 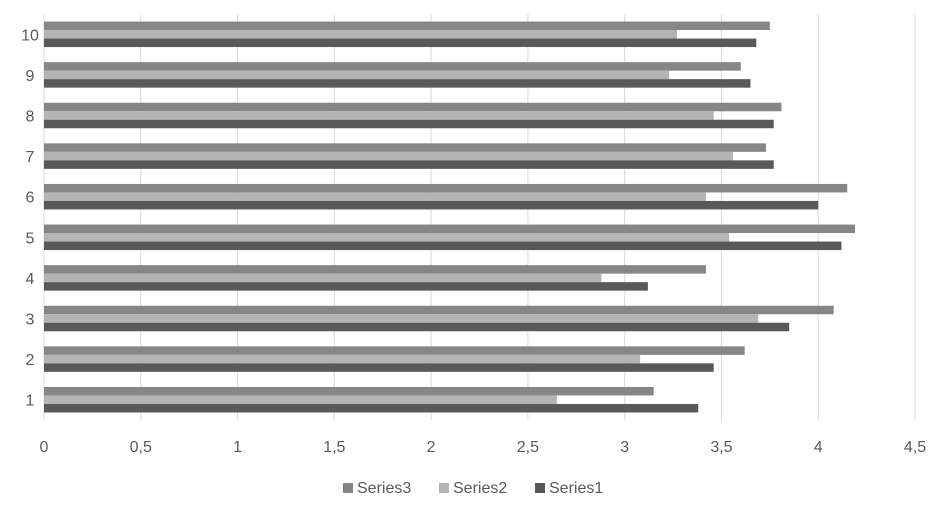 What do you see at coordinates (915, 447) in the screenshot?
I see `x-tick-label: 4,5` at bounding box center [915, 447].